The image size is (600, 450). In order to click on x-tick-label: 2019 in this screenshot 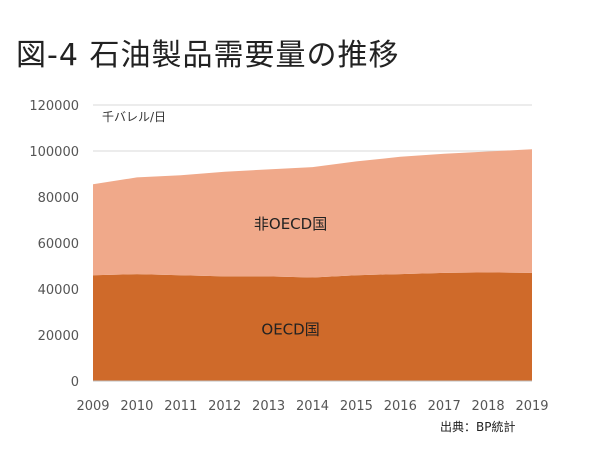, I will do `click(531, 406)`.